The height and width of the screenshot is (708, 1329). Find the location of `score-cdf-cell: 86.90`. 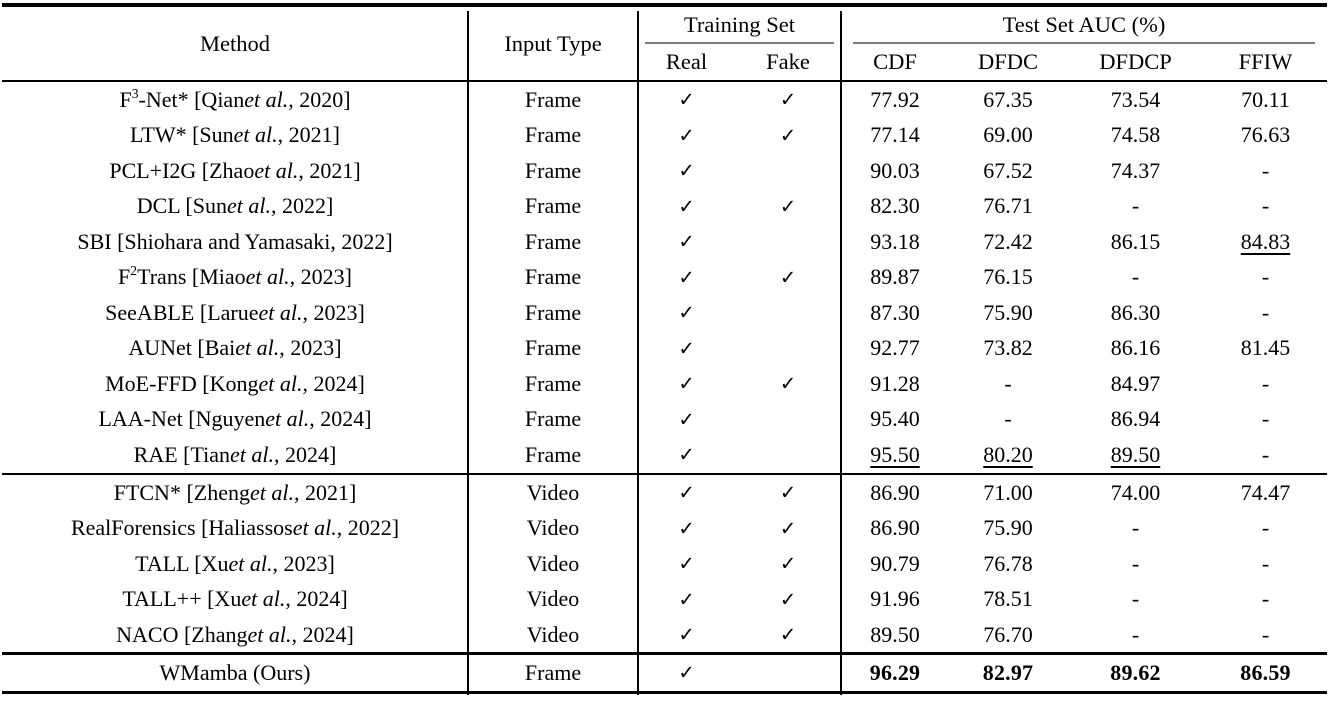

score-cdf-cell: 86.90 is located at coordinates (895, 492).